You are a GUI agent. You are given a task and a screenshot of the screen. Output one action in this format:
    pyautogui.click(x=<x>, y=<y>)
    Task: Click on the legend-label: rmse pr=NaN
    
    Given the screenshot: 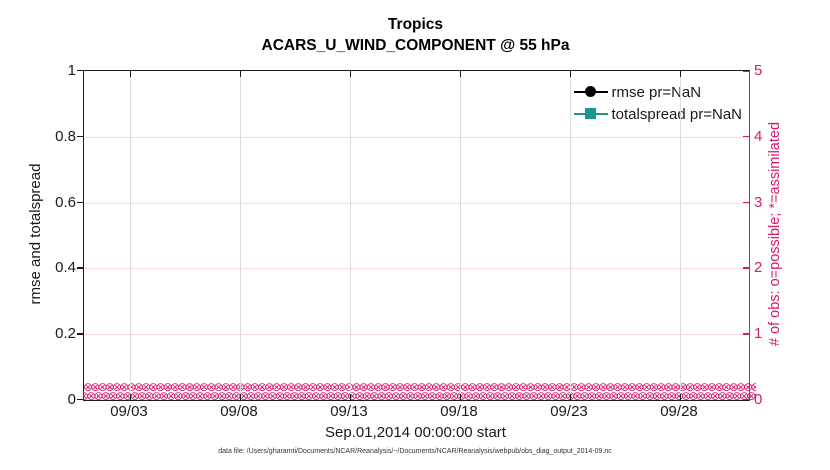 What is the action you would take?
    pyautogui.click(x=656, y=92)
    